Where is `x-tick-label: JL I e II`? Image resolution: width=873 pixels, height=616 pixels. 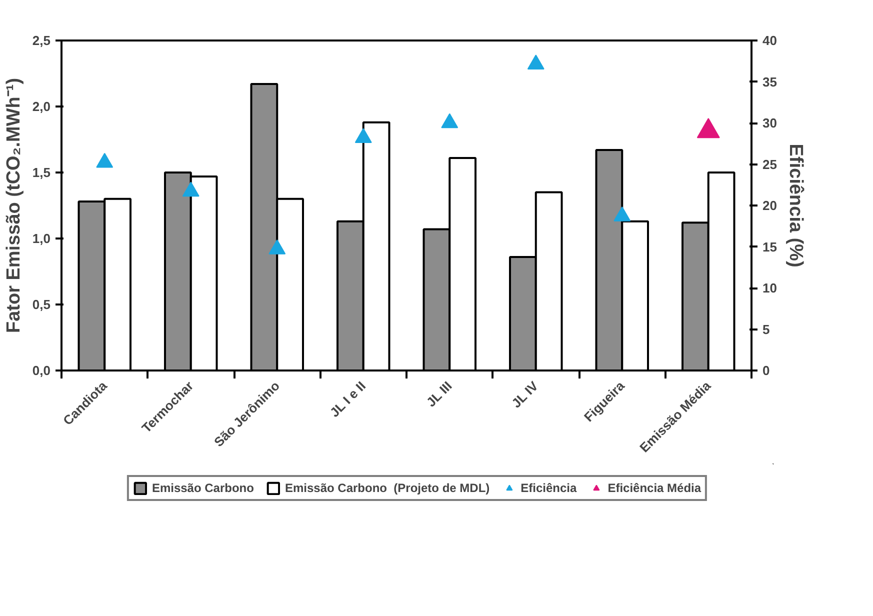
x-tick-label: JL I e II is located at coordinates (347, 399).